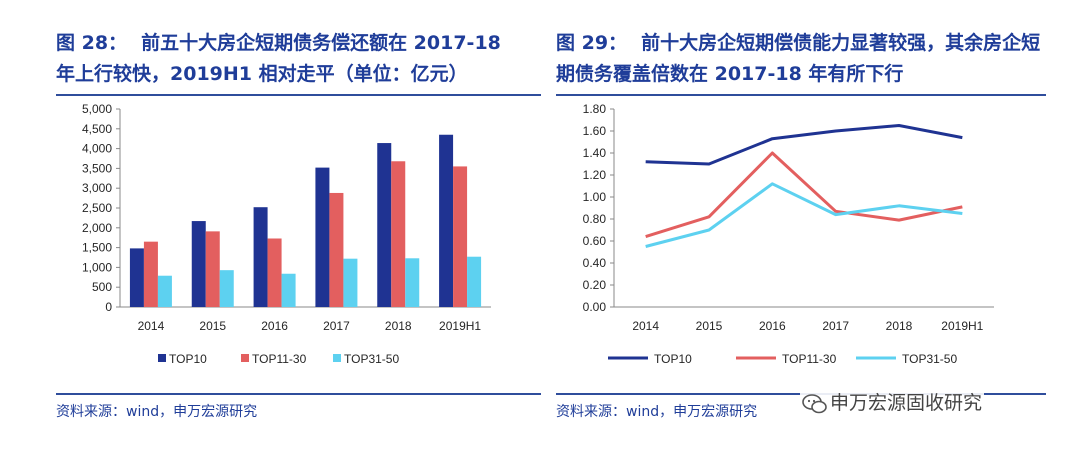 Image resolution: width=1080 pixels, height=452 pixels. What do you see at coordinates (97, 188) in the screenshot?
I see `y-tick-label: 3,000` at bounding box center [97, 188].